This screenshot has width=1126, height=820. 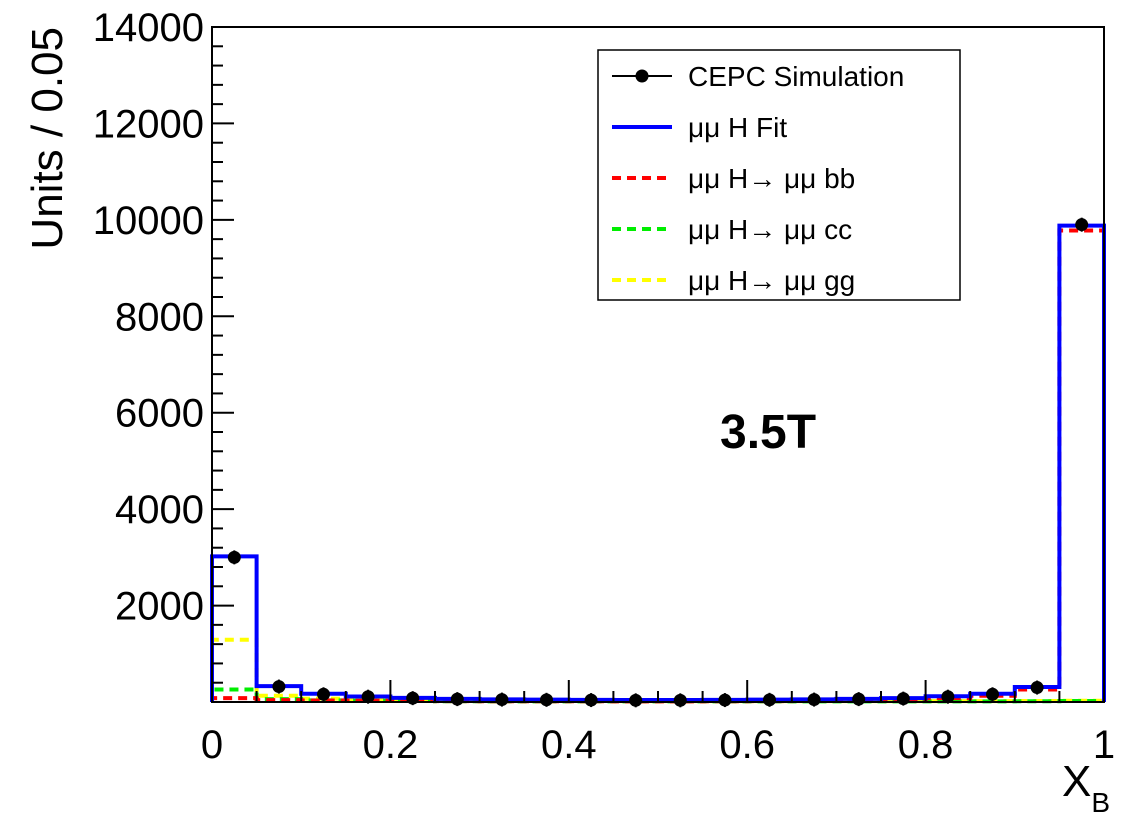 I want to click on x-tick-label: 0, so click(x=212, y=745).